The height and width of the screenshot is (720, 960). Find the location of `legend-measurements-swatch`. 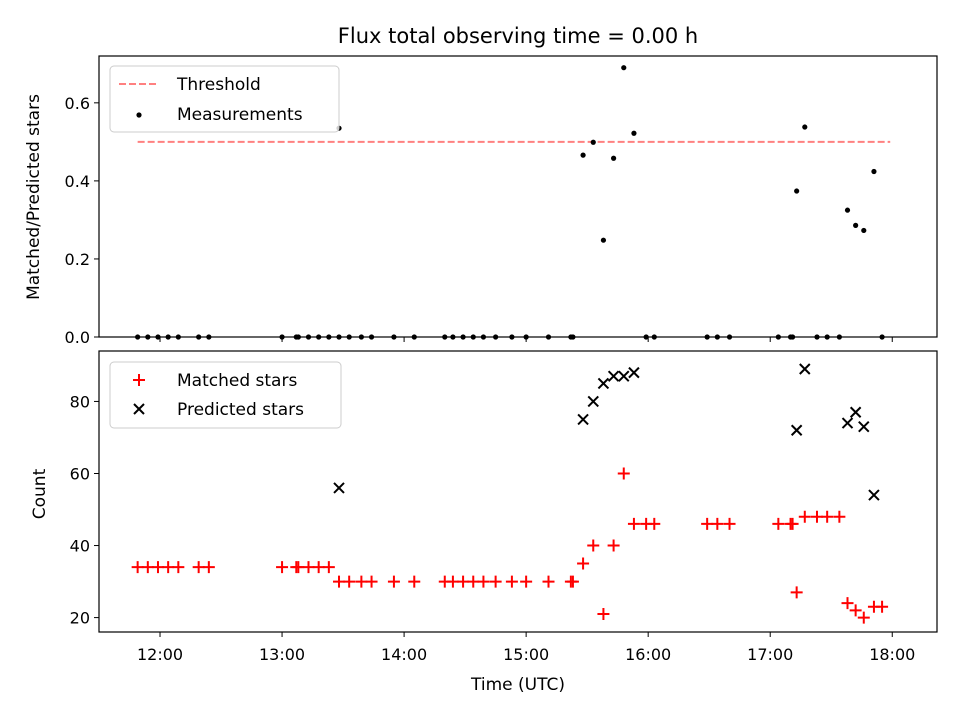

legend-measurements-swatch is located at coordinates (139, 115).